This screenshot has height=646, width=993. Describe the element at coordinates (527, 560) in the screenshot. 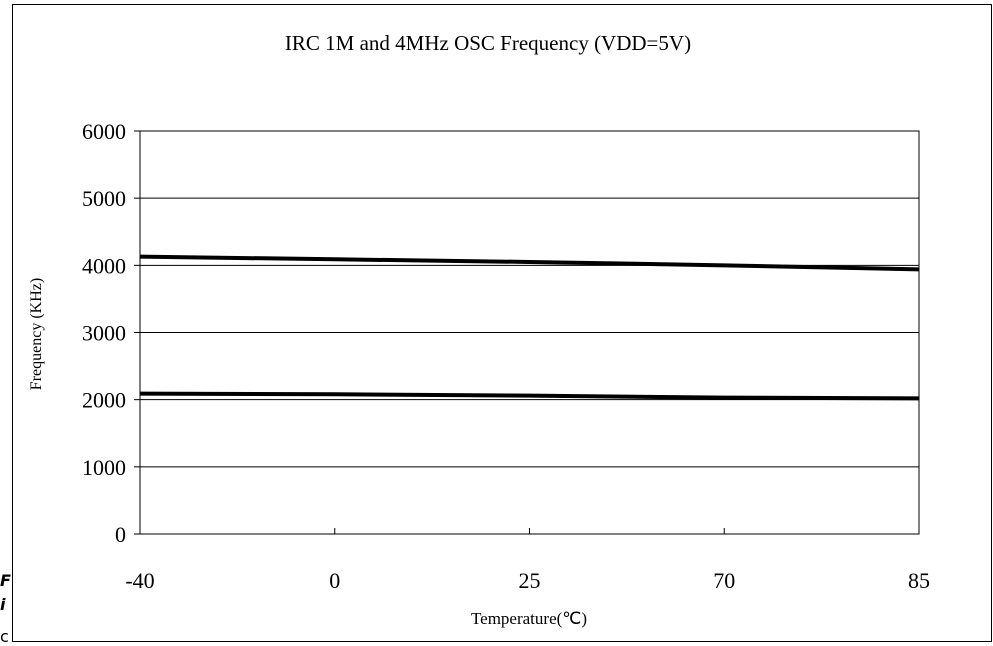

I see `x-axis-ticks: -40 0 25 70 85` at that location.